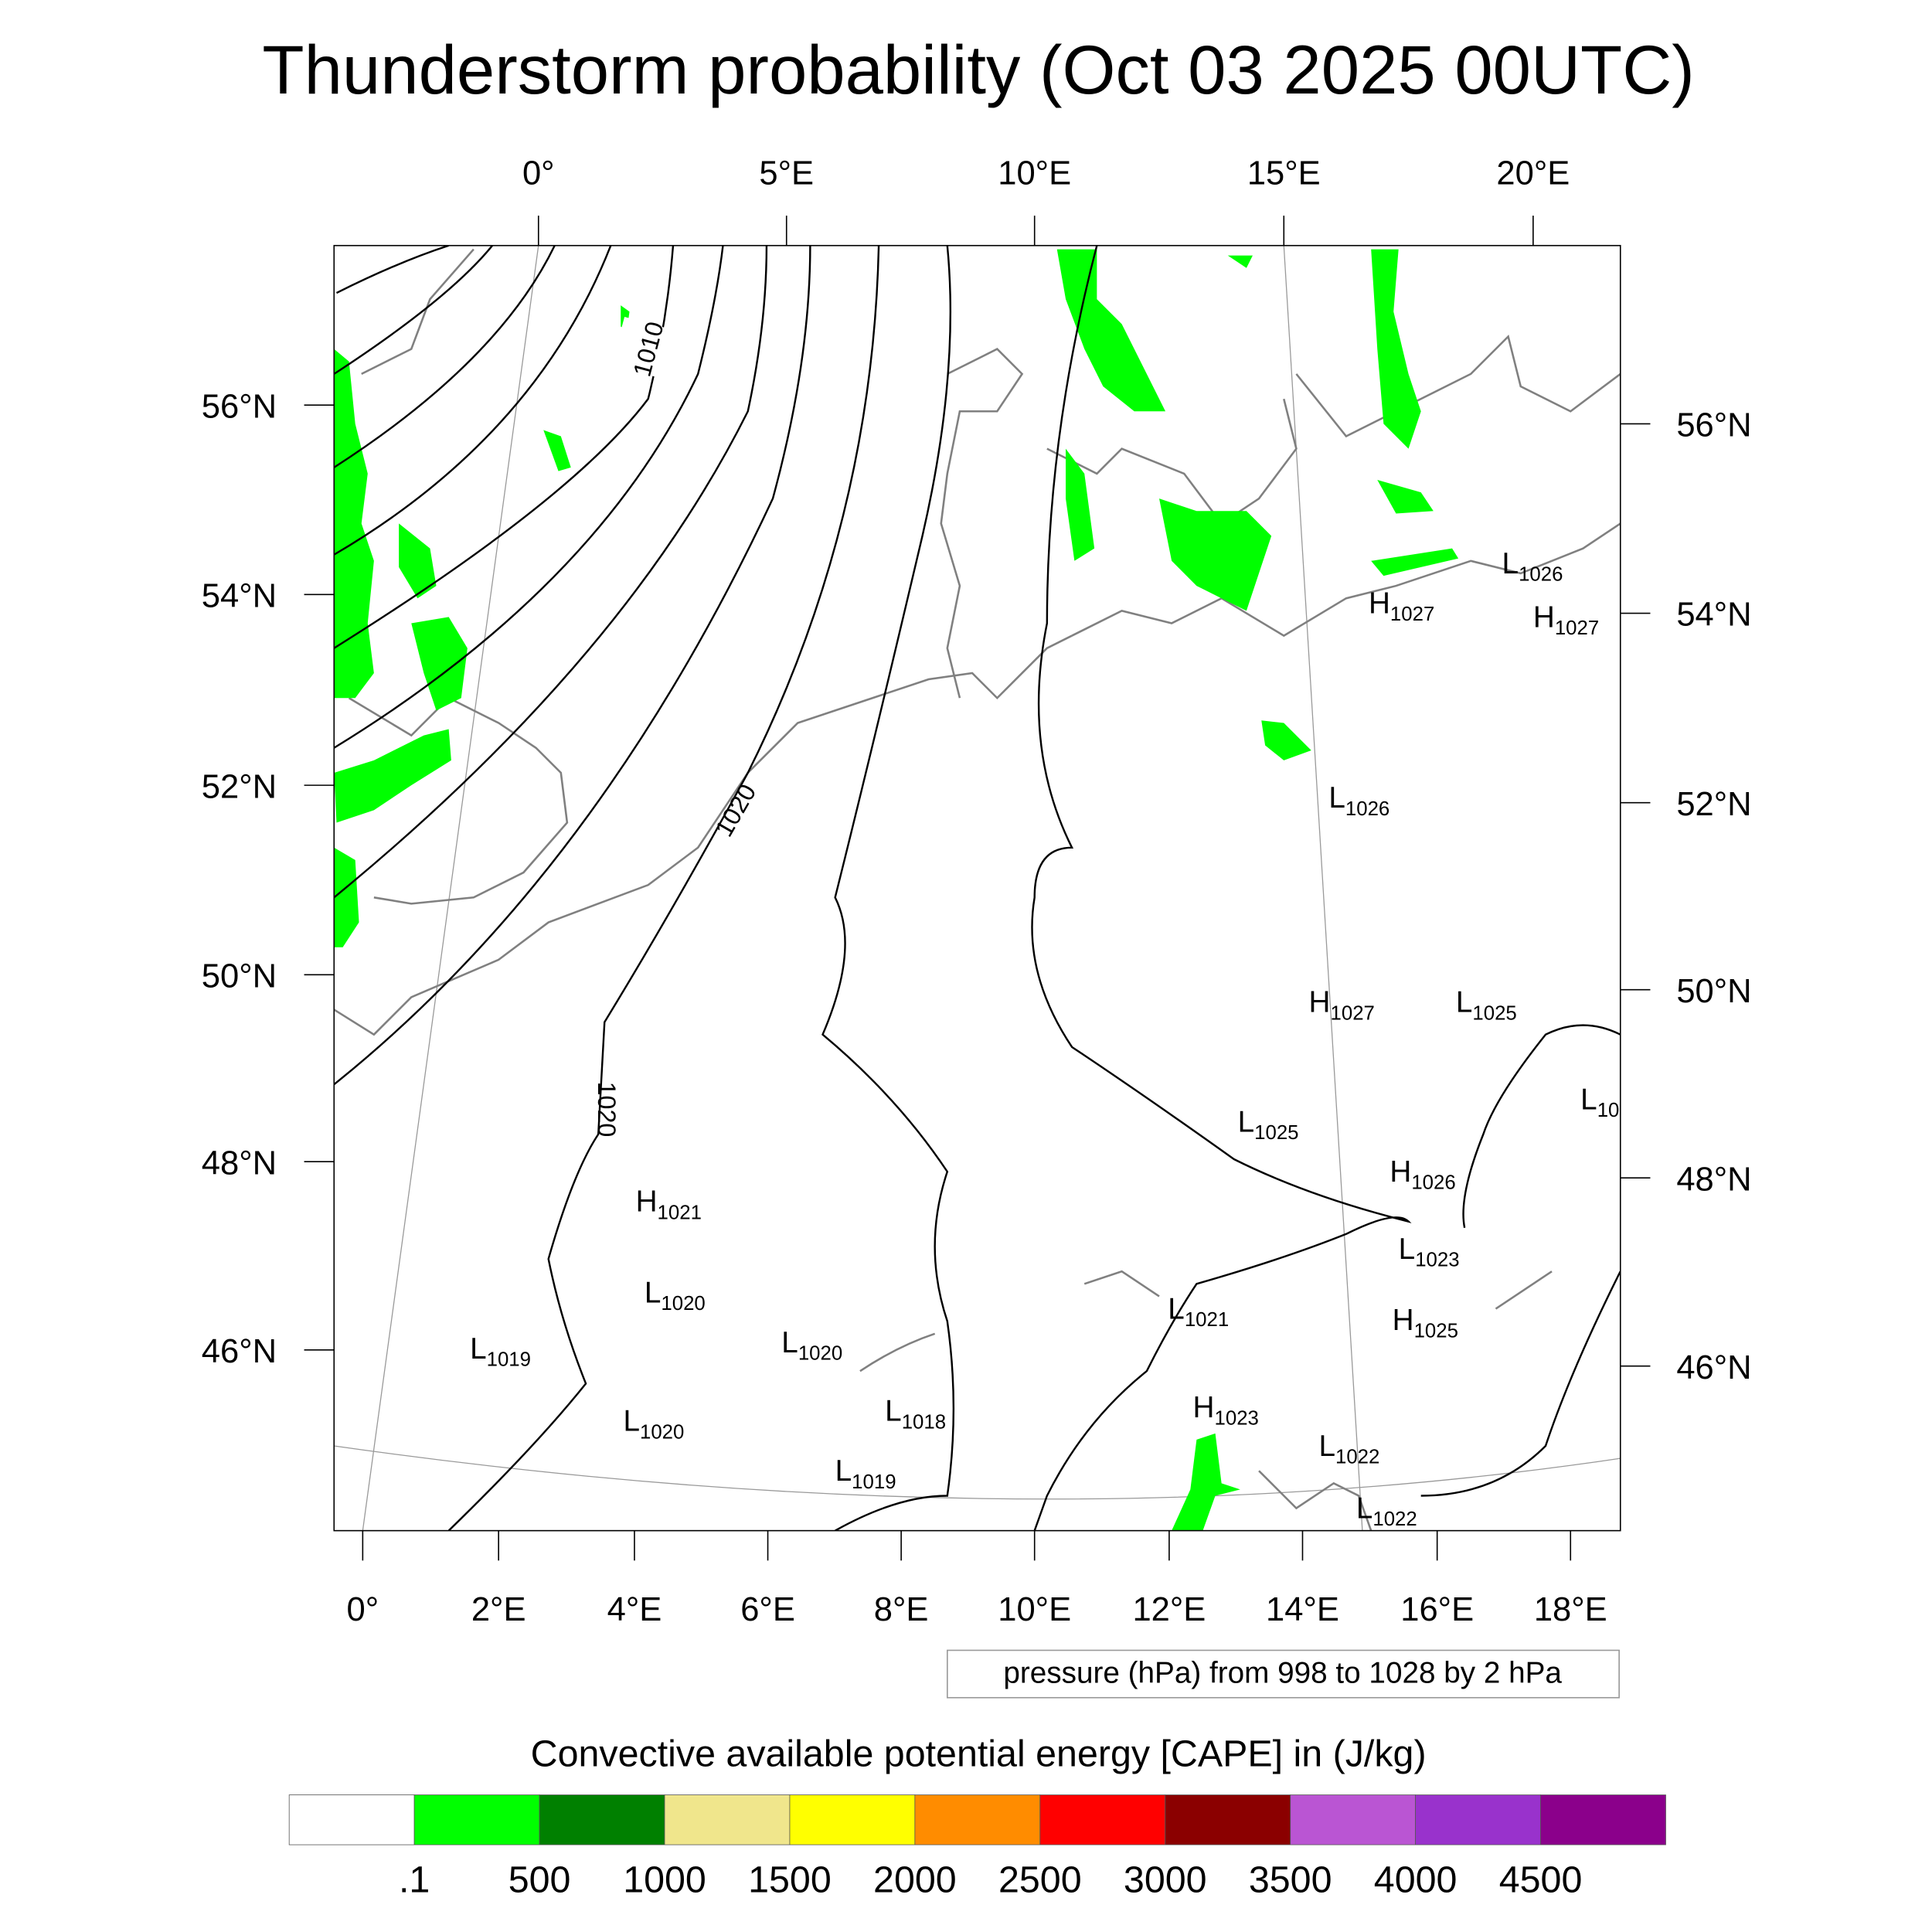 This screenshot has height=1932, width=1932. What do you see at coordinates (1035, 1610) in the screenshot?
I see `bottom-lon-label: 10°E` at bounding box center [1035, 1610].